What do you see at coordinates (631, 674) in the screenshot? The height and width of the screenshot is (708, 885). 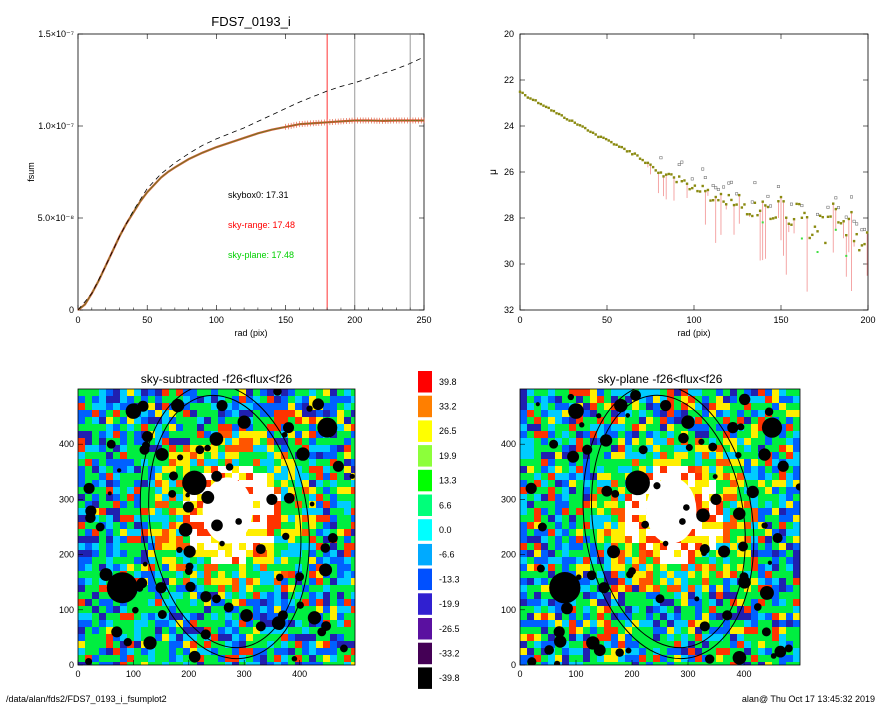 I see `sky-plane-xtick-label: 200` at bounding box center [631, 674].